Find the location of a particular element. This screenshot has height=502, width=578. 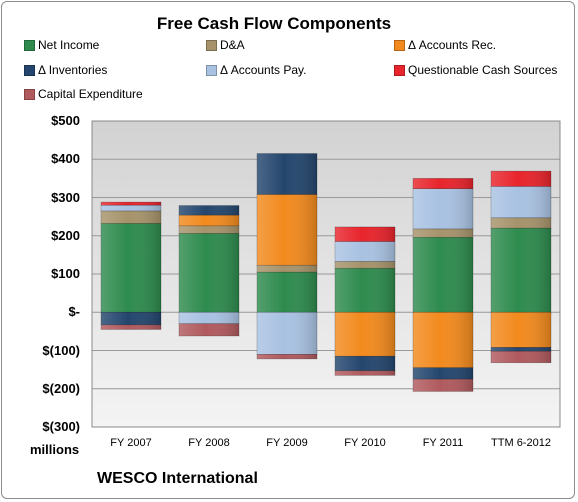

x-tick-label: FY 2008 is located at coordinates (209, 443).